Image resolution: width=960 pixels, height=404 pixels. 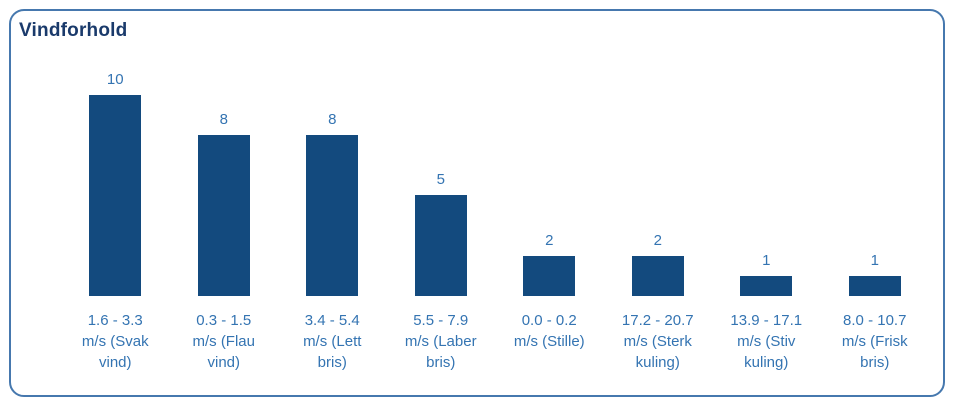 I want to click on bar-value-label: 5, so click(x=440, y=179).